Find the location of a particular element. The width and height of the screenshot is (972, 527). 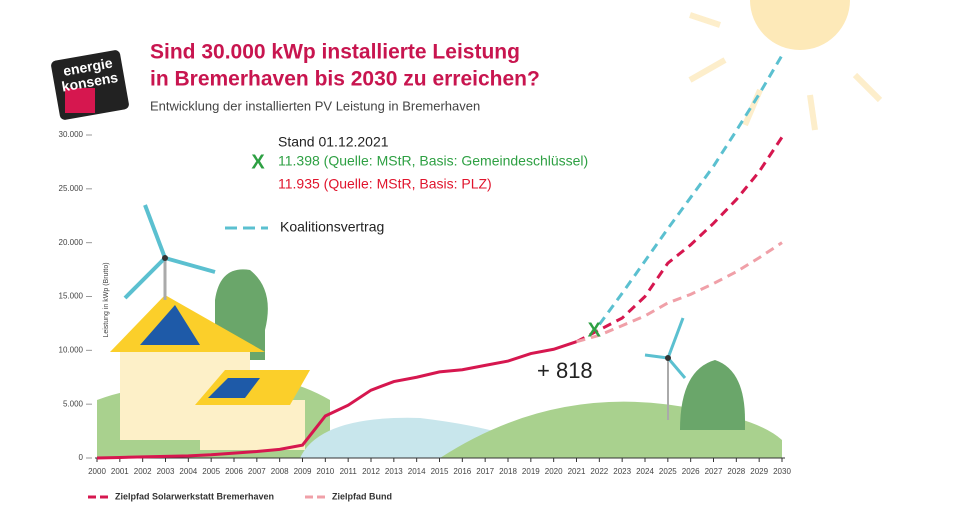

legend-label: Koalitionsvertrag is located at coordinates (332, 227).